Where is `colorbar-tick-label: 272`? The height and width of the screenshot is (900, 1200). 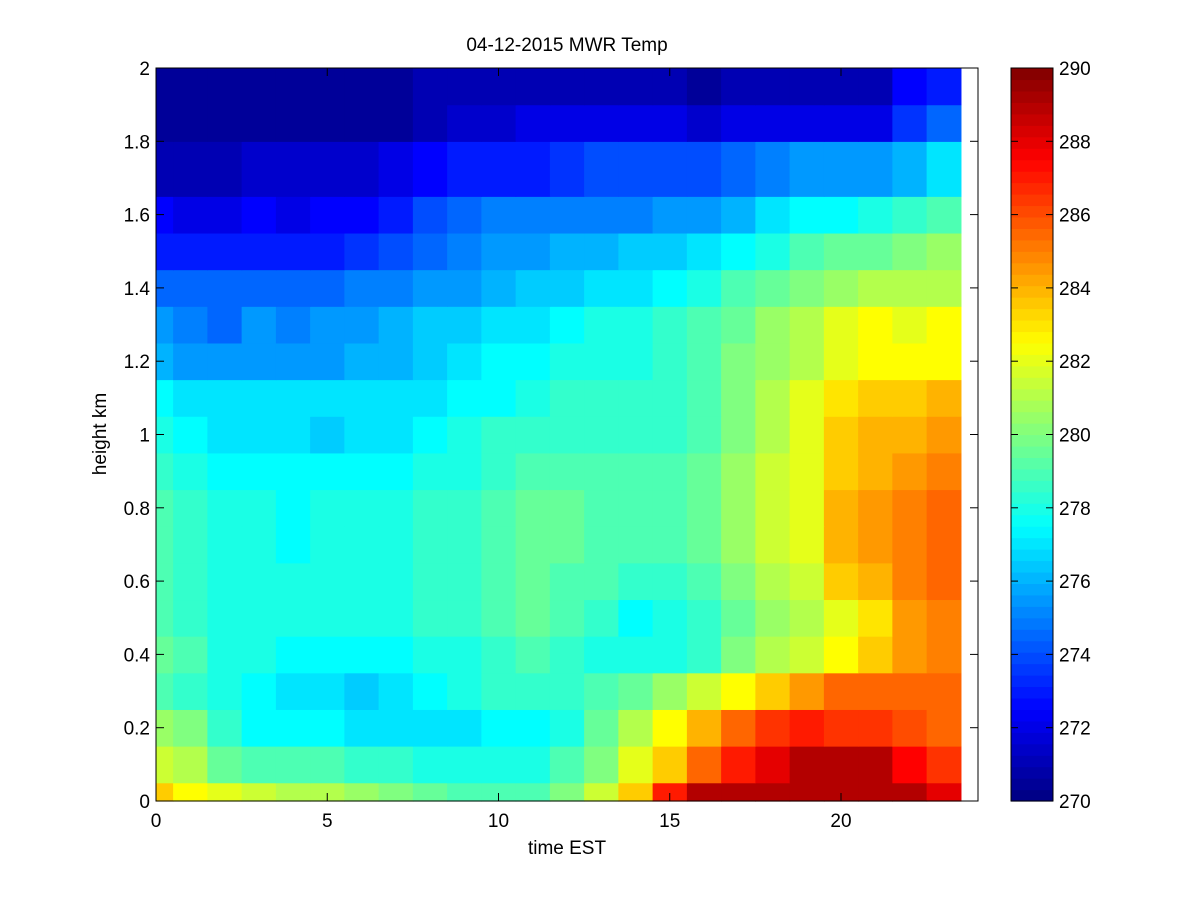
colorbar-tick-label: 272 is located at coordinates (1075, 729).